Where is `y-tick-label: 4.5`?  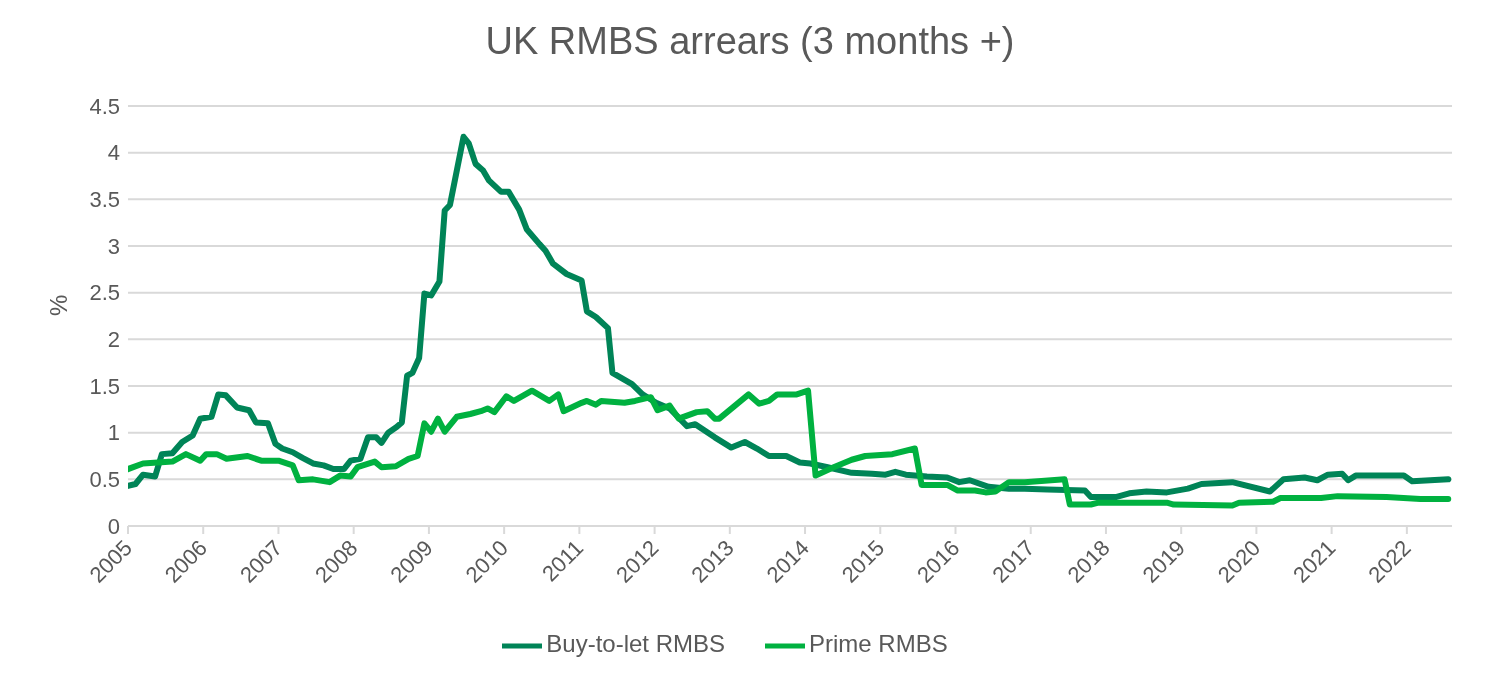 y-tick-label: 4.5 is located at coordinates (104, 106).